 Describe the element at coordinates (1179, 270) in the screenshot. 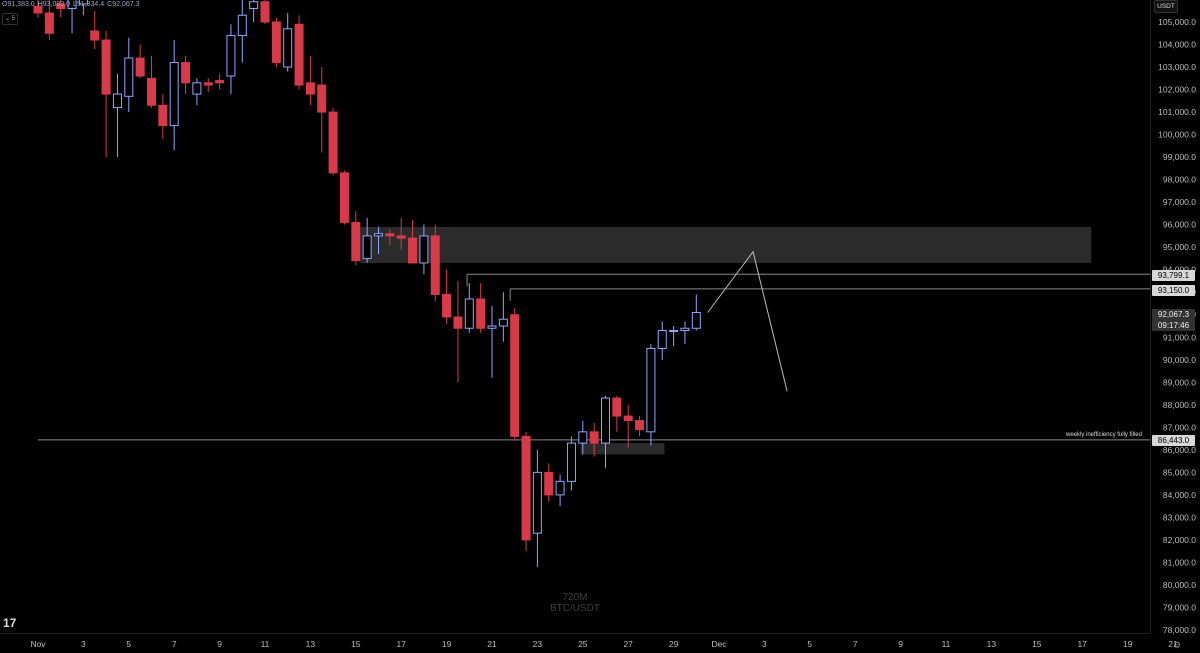

I see `price-tick-label: 94,000.0` at that location.